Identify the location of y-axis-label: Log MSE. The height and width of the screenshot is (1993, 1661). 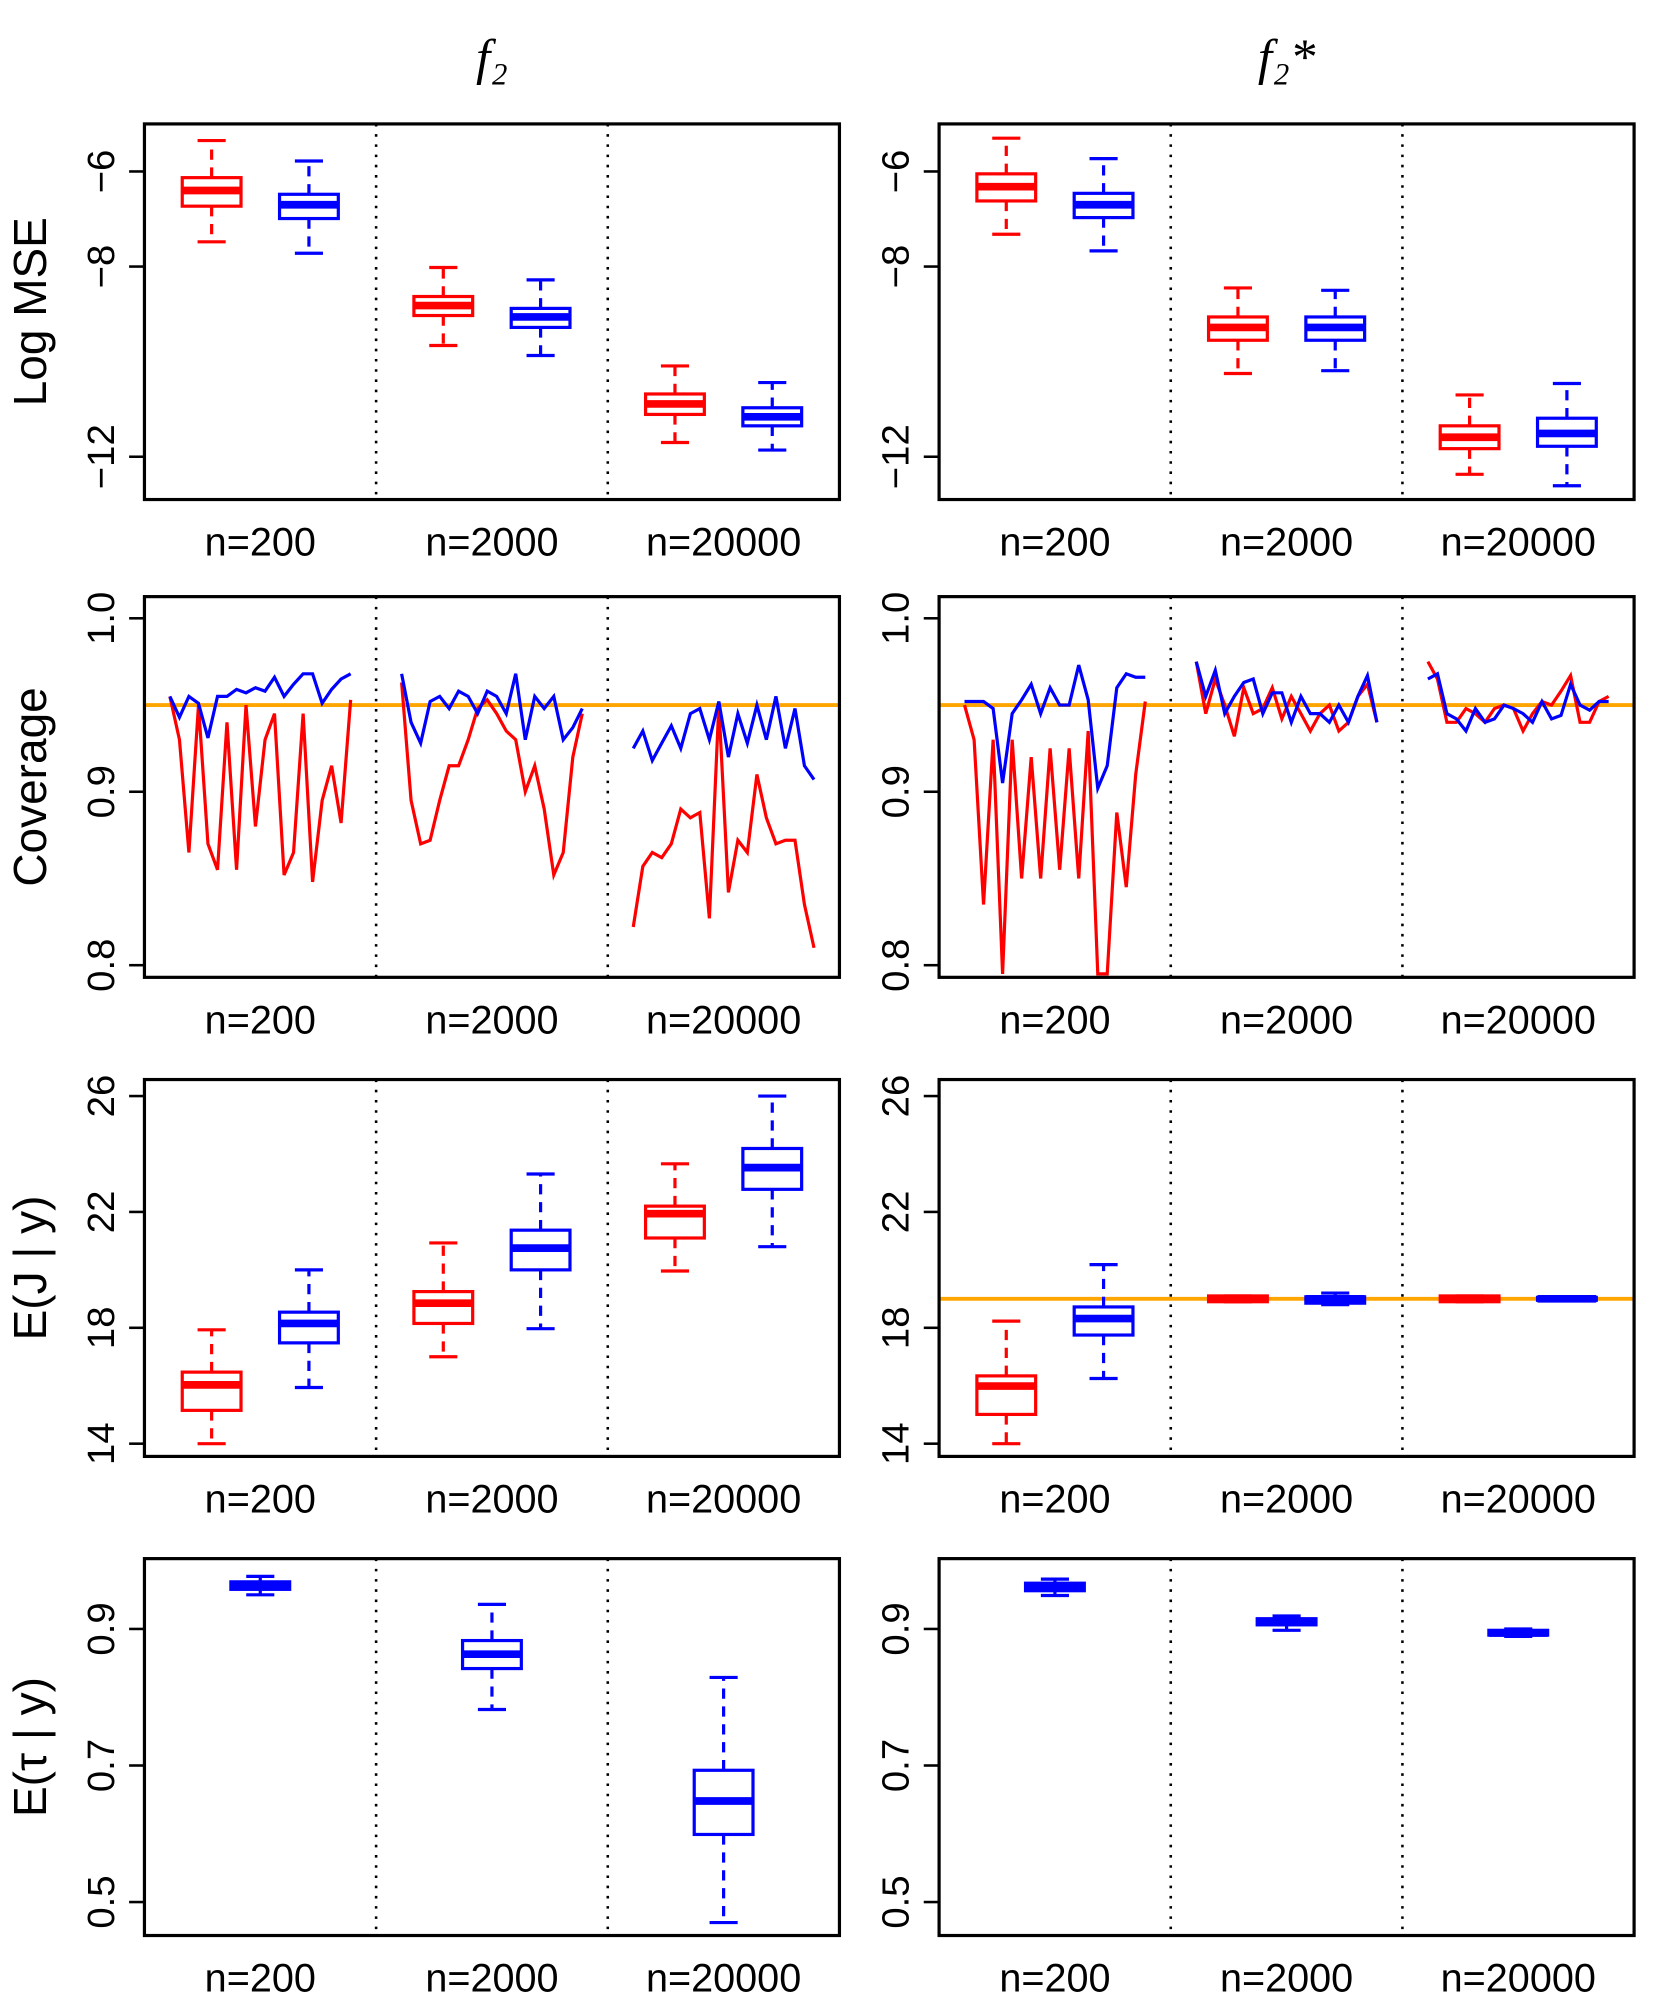
(30, 311).